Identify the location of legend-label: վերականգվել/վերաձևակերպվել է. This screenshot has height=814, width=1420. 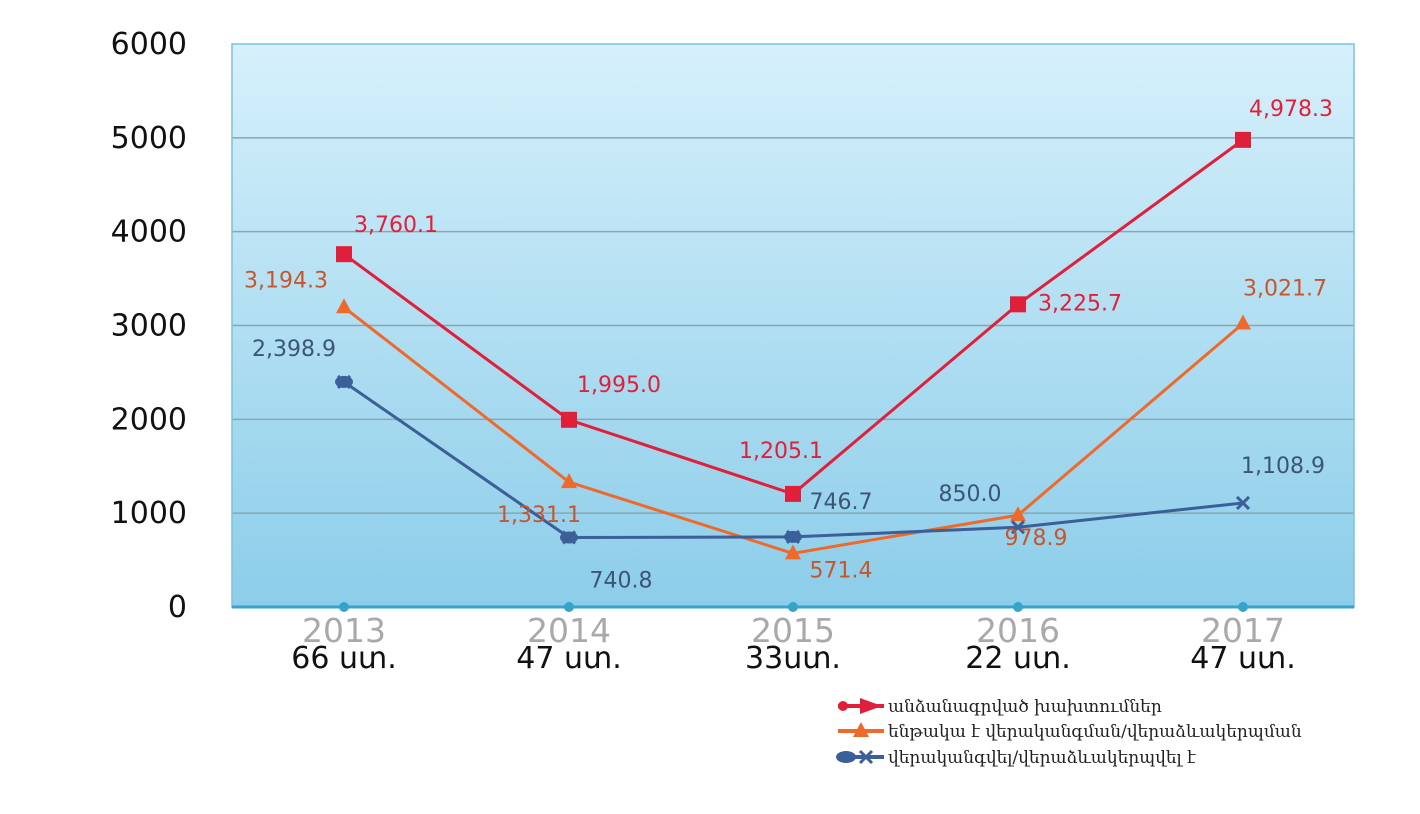
(1042, 758).